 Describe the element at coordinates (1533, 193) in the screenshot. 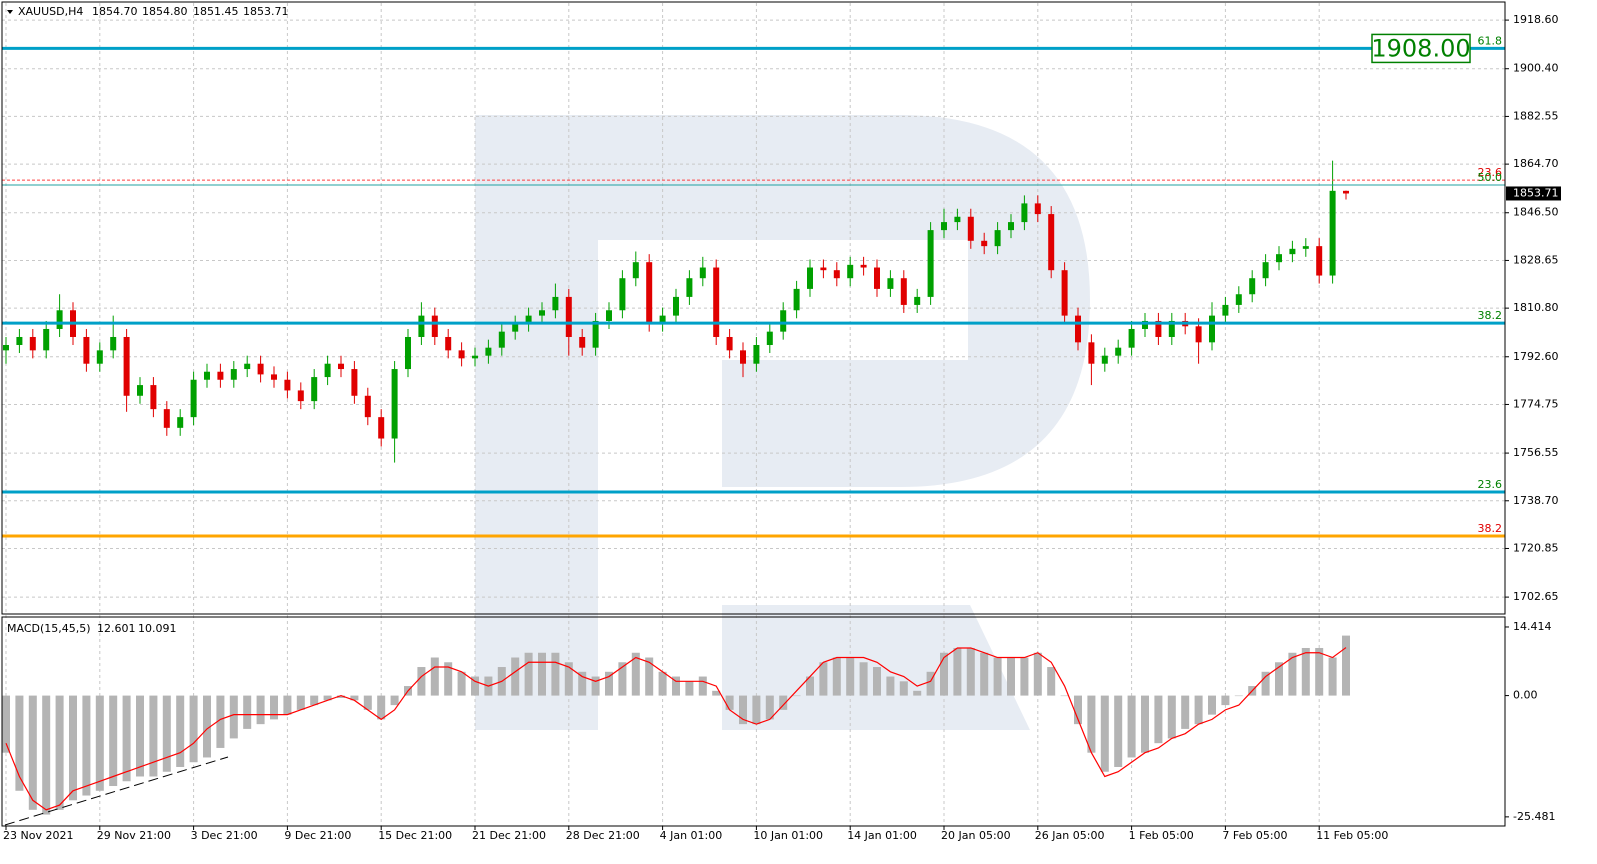

I see `price-box` at that location.